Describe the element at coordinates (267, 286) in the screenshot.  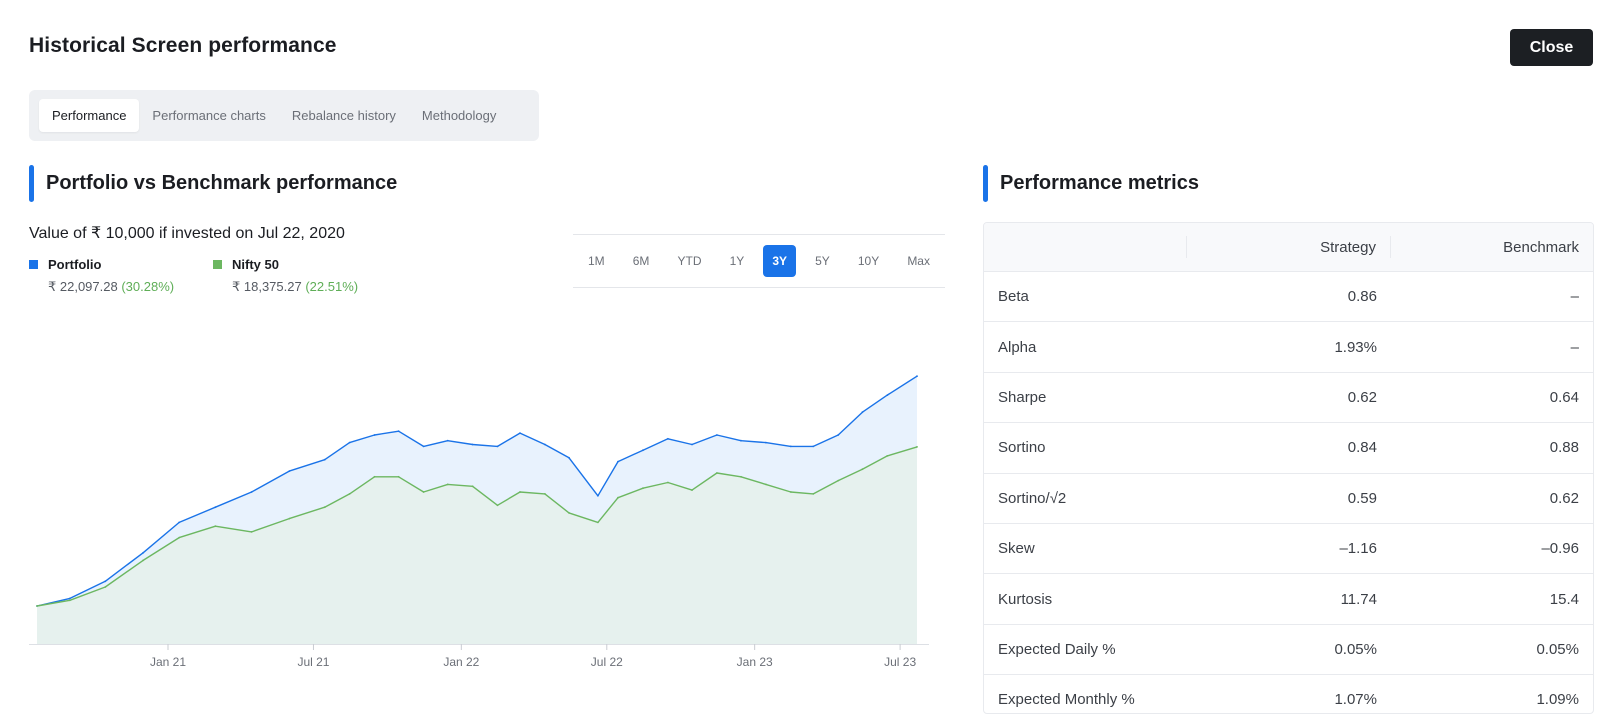
I see `legend-value: ₹ 18,375.27` at that location.